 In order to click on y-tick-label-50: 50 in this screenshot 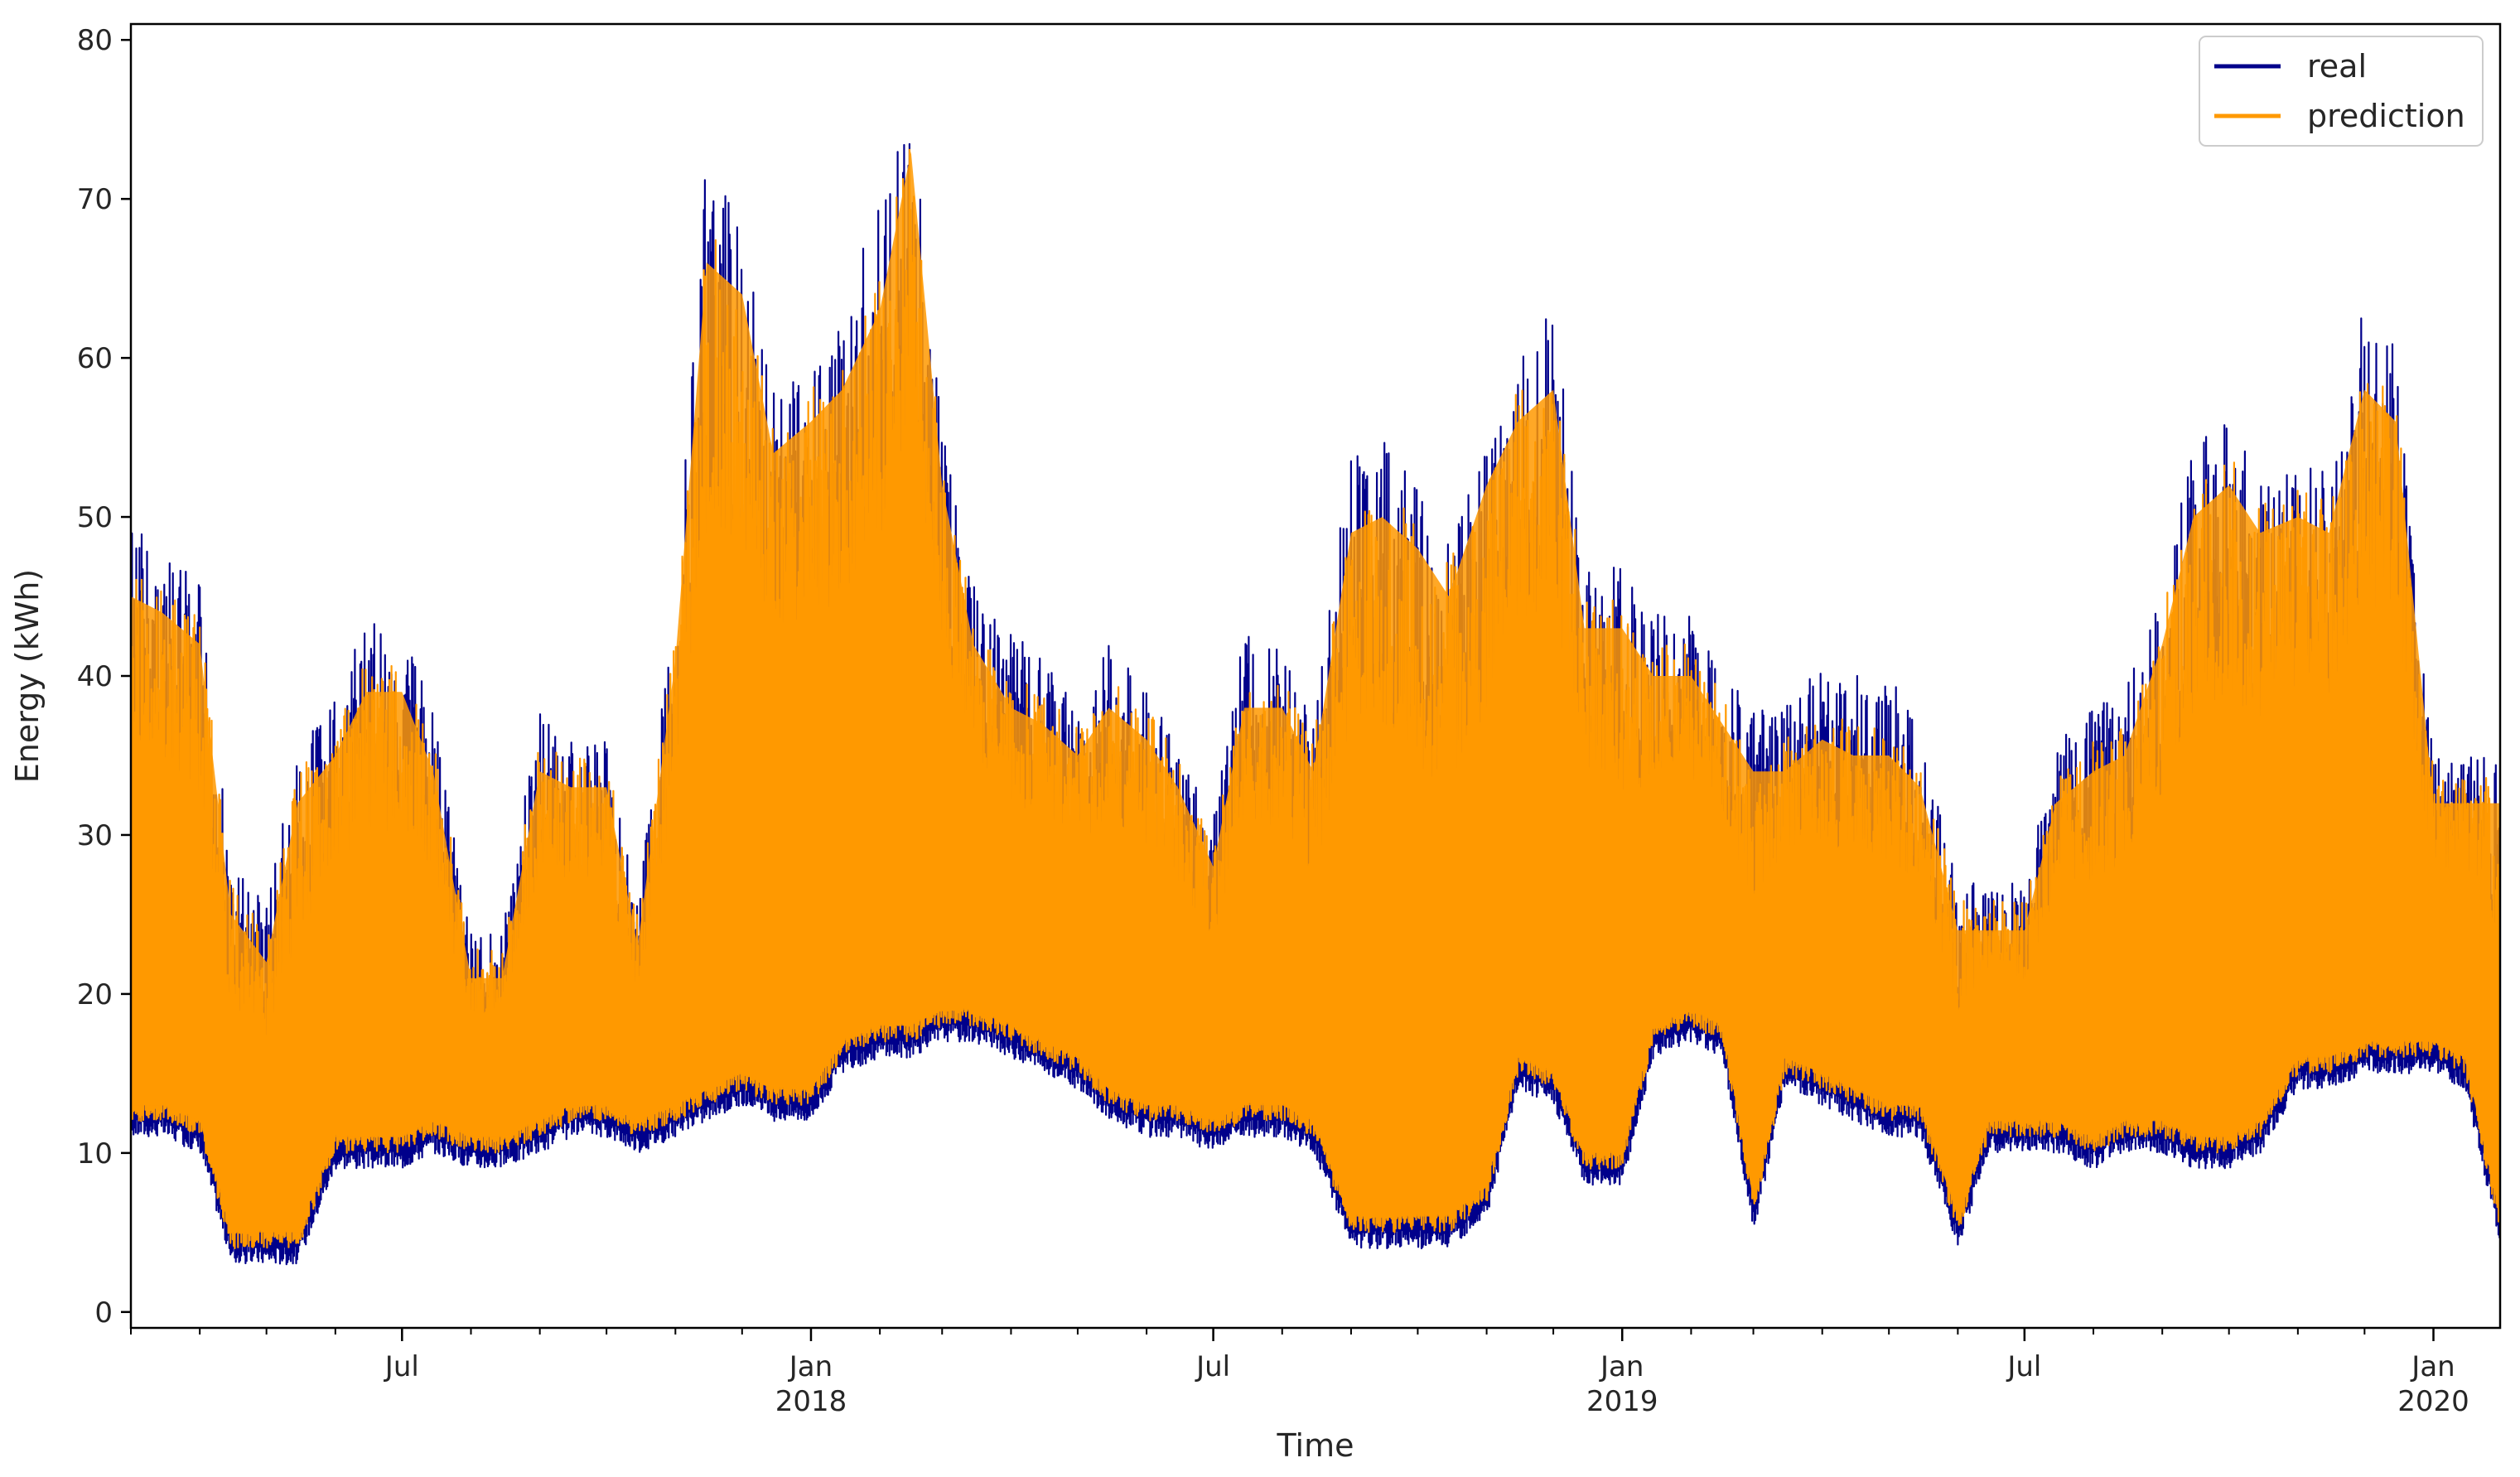, I will do `click(95, 517)`.